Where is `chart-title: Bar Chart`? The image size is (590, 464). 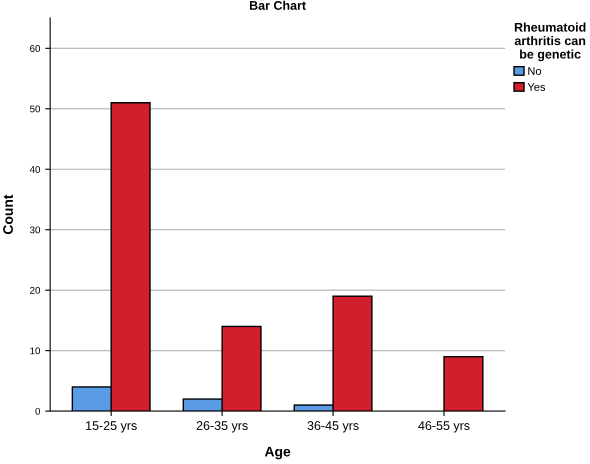
chart-title: Bar Chart is located at coordinates (278, 5).